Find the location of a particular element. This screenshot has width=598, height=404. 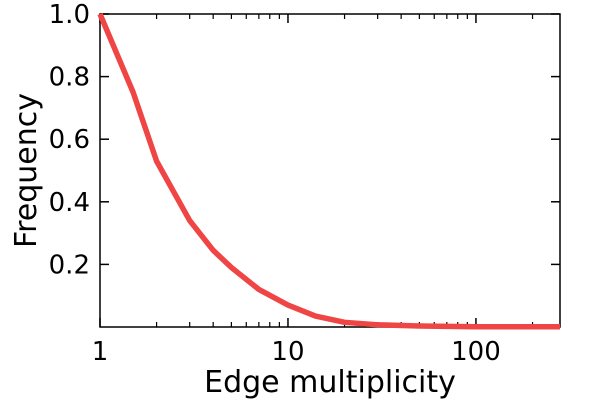

y-tick-label: 0.8 is located at coordinates (69, 78).